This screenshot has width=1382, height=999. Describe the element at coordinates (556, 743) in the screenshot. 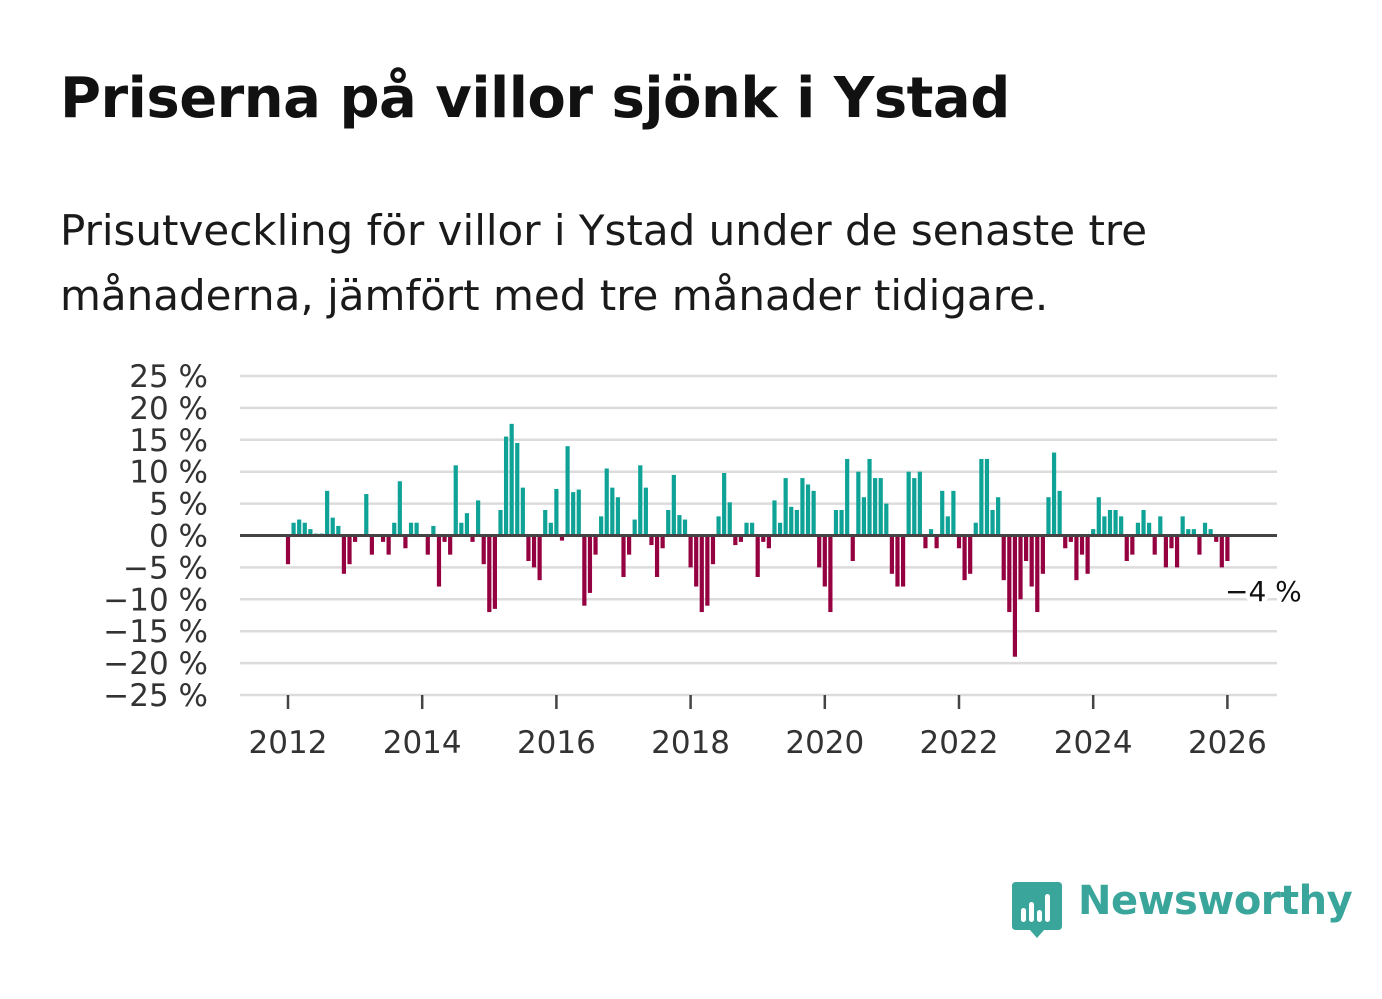

I see `x-tick-label: 2016` at that location.